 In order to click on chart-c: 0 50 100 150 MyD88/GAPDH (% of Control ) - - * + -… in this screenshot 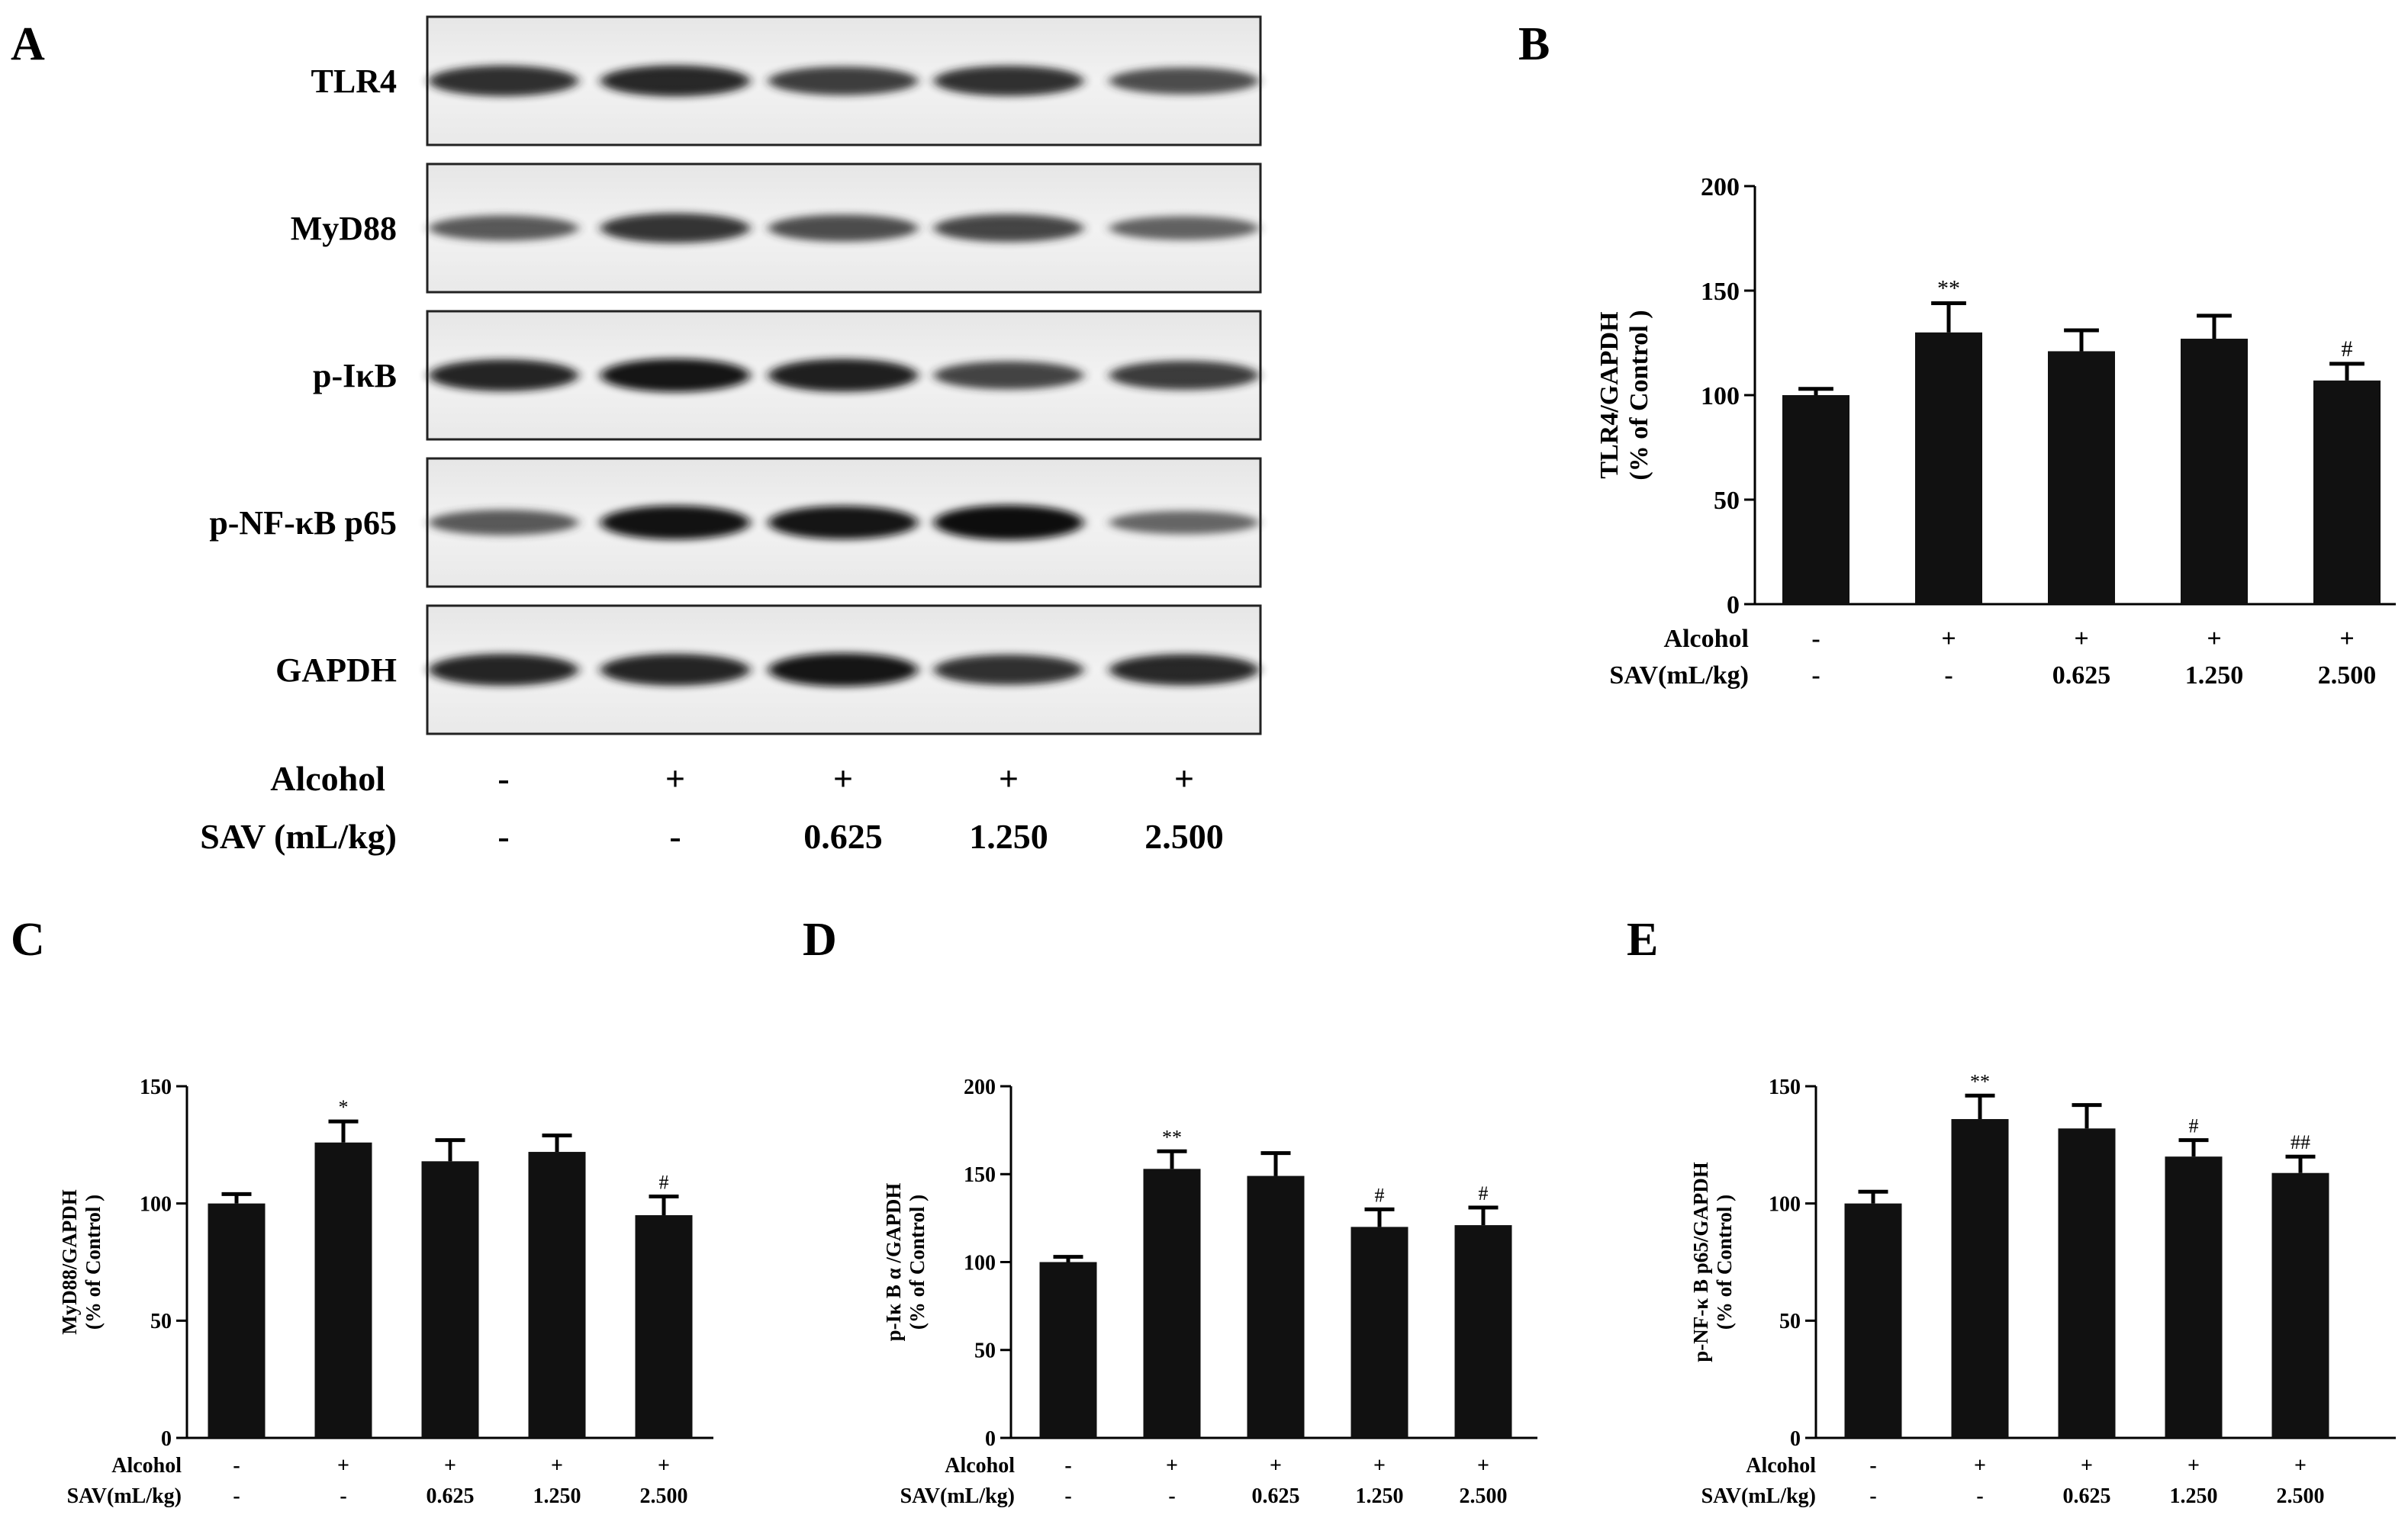, I will do `click(385, 1292)`.